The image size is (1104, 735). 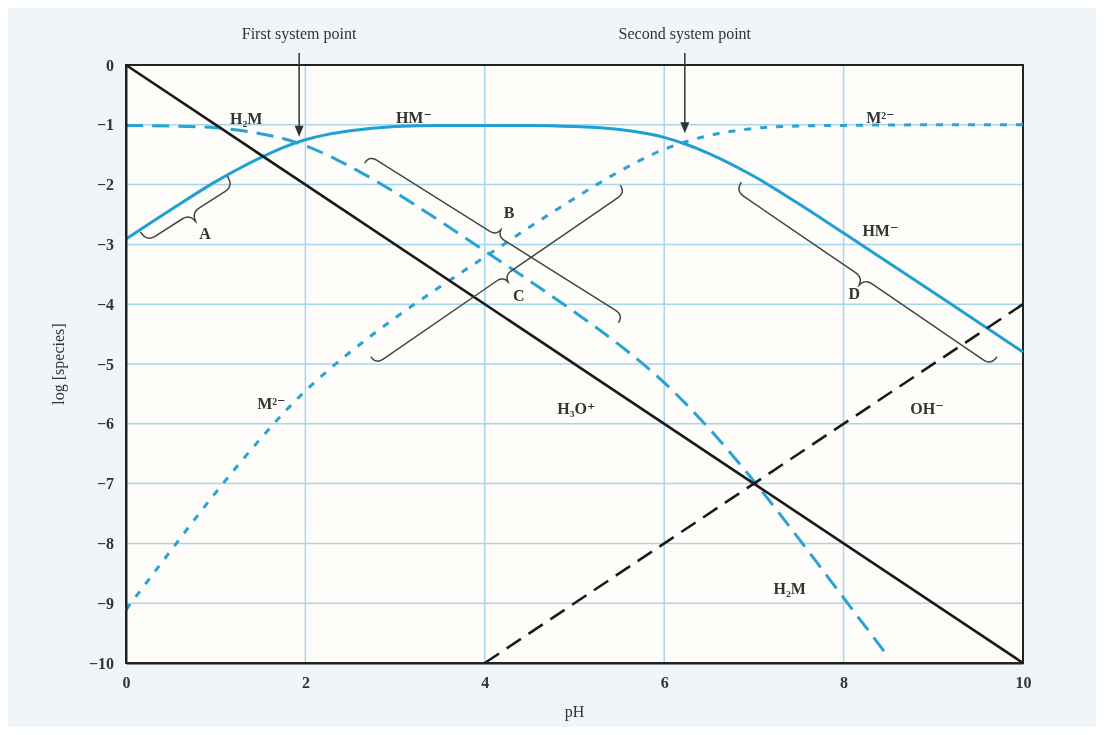 What do you see at coordinates (110, 65) in the screenshot?
I see `y-tick-label: 0` at bounding box center [110, 65].